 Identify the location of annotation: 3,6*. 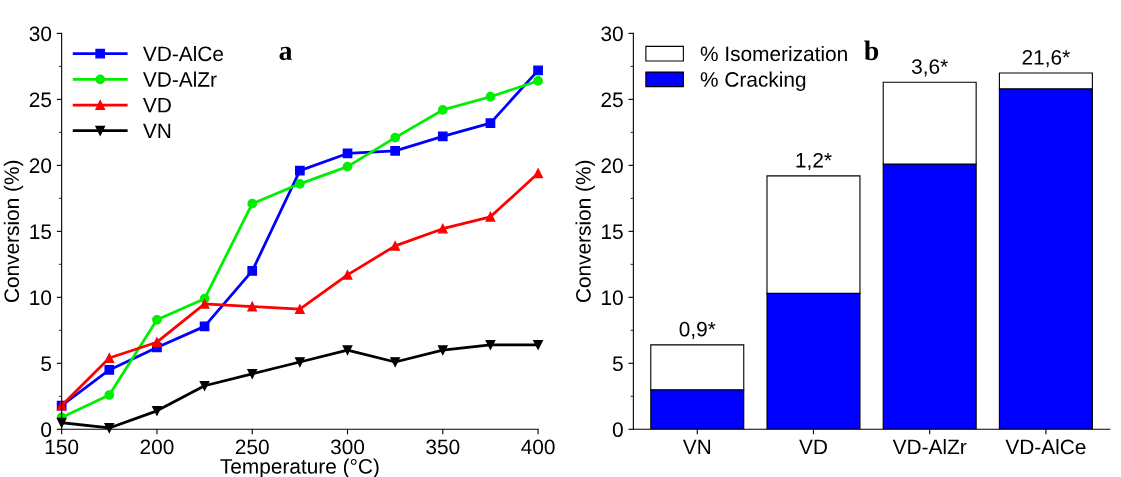
(929, 68).